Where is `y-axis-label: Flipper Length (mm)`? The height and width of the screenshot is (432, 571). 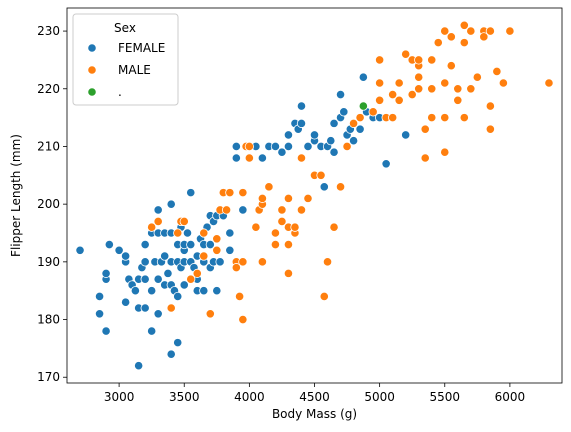 y-axis-label: Flipper Length (mm) is located at coordinates (16, 195).